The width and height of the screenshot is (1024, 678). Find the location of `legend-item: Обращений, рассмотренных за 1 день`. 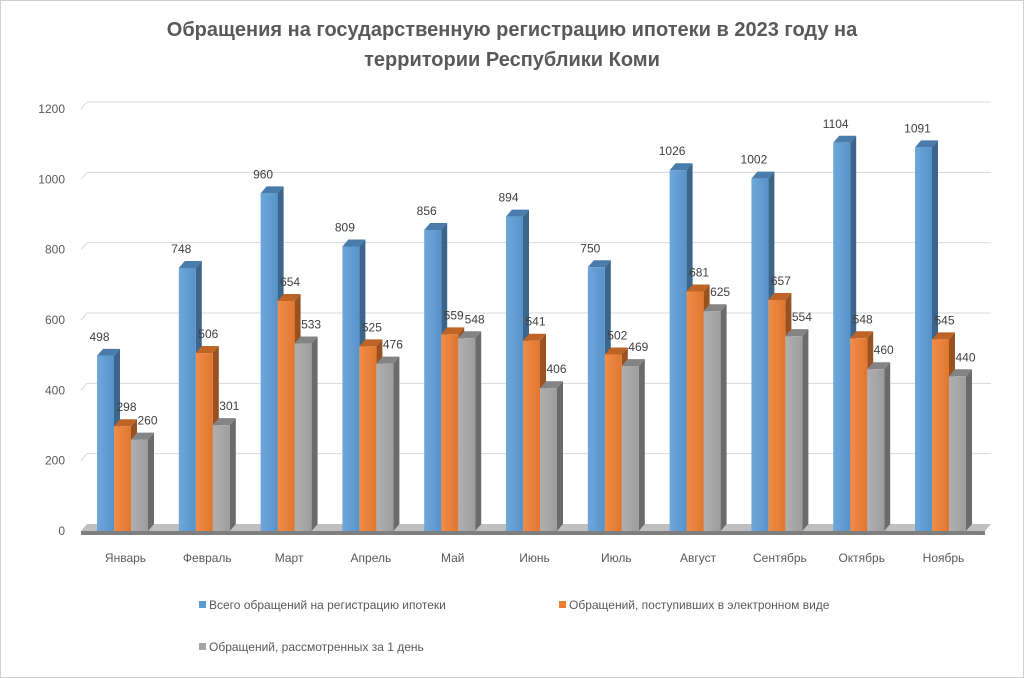

legend-item: Обращений, рассмотренных за 1 день is located at coordinates (311, 647).